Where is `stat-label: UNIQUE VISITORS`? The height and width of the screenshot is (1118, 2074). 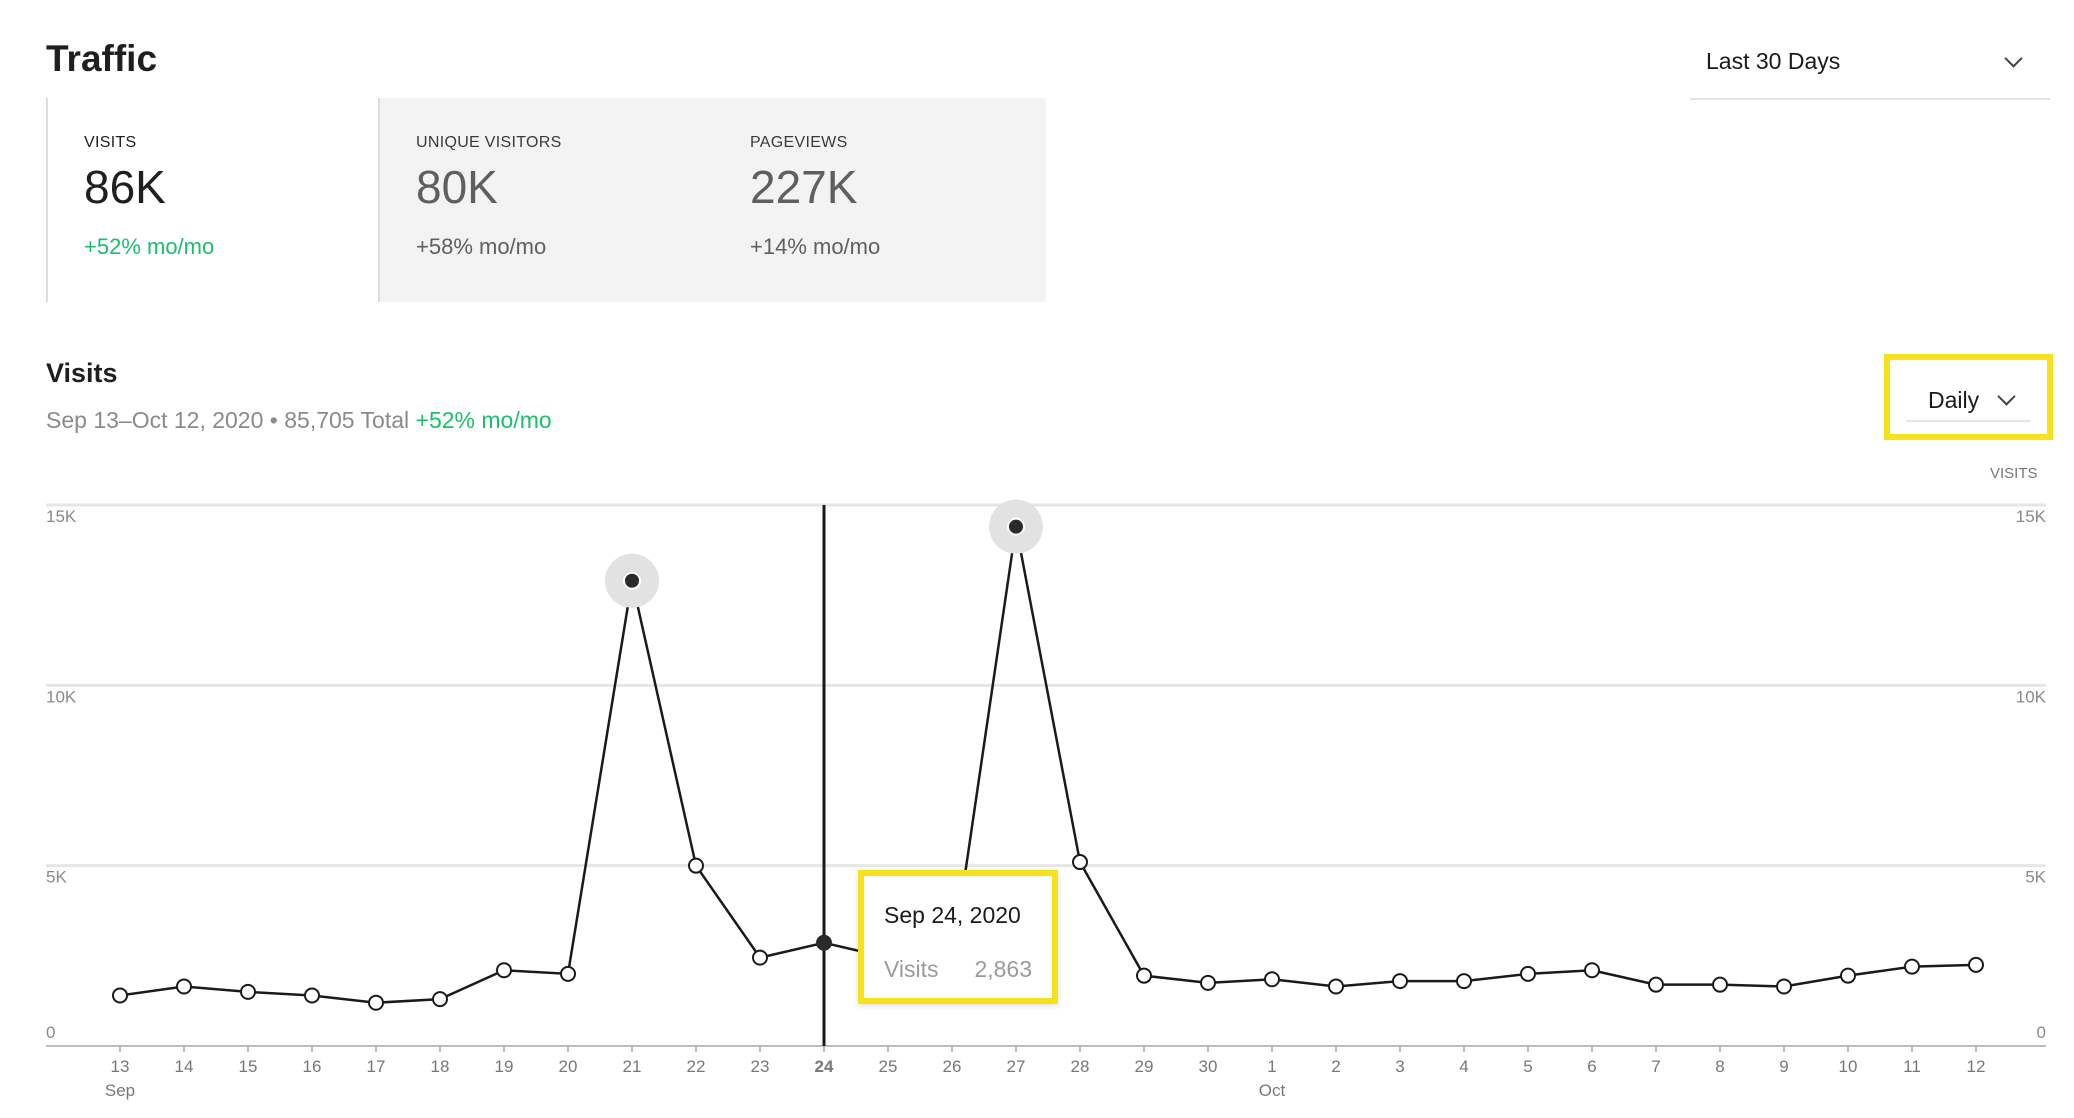 stat-label: UNIQUE VISITORS is located at coordinates (489, 142).